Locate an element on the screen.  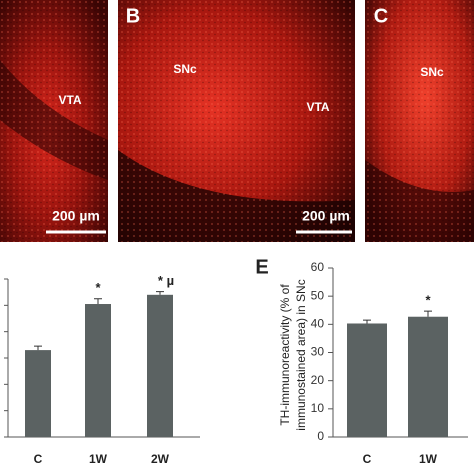
x-tick-label: 2W is located at coordinates (160, 459).